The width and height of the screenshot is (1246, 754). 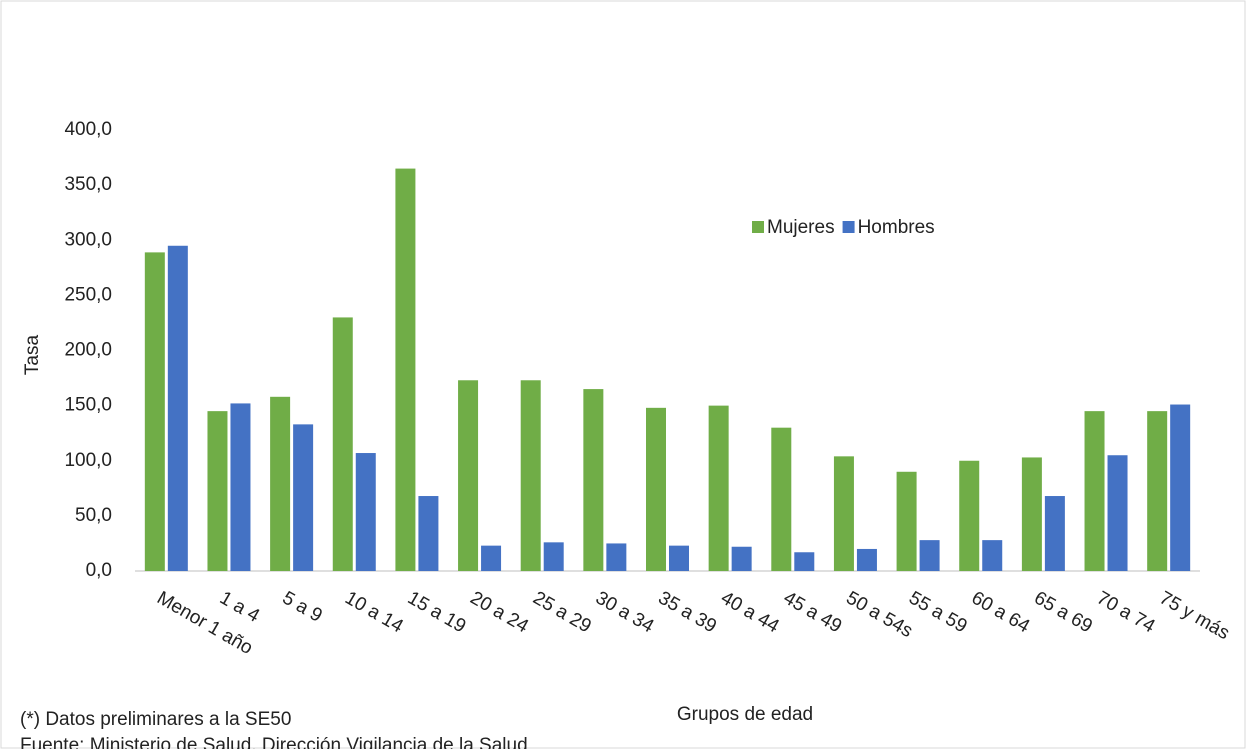 What do you see at coordinates (88, 405) in the screenshot?
I see `y-tick-label: 150,0` at bounding box center [88, 405].